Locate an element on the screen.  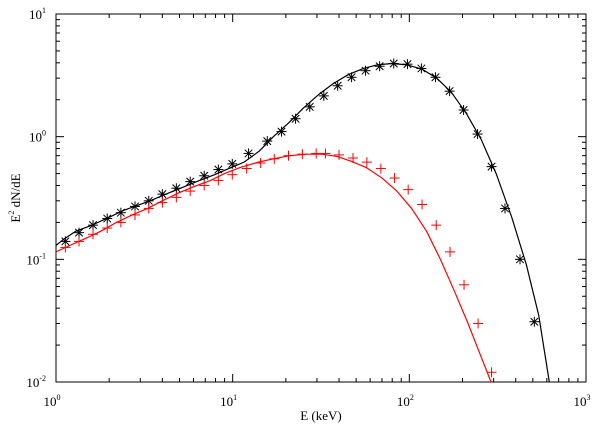
y-tick-label: 10⁰ is located at coordinates (37, 137).